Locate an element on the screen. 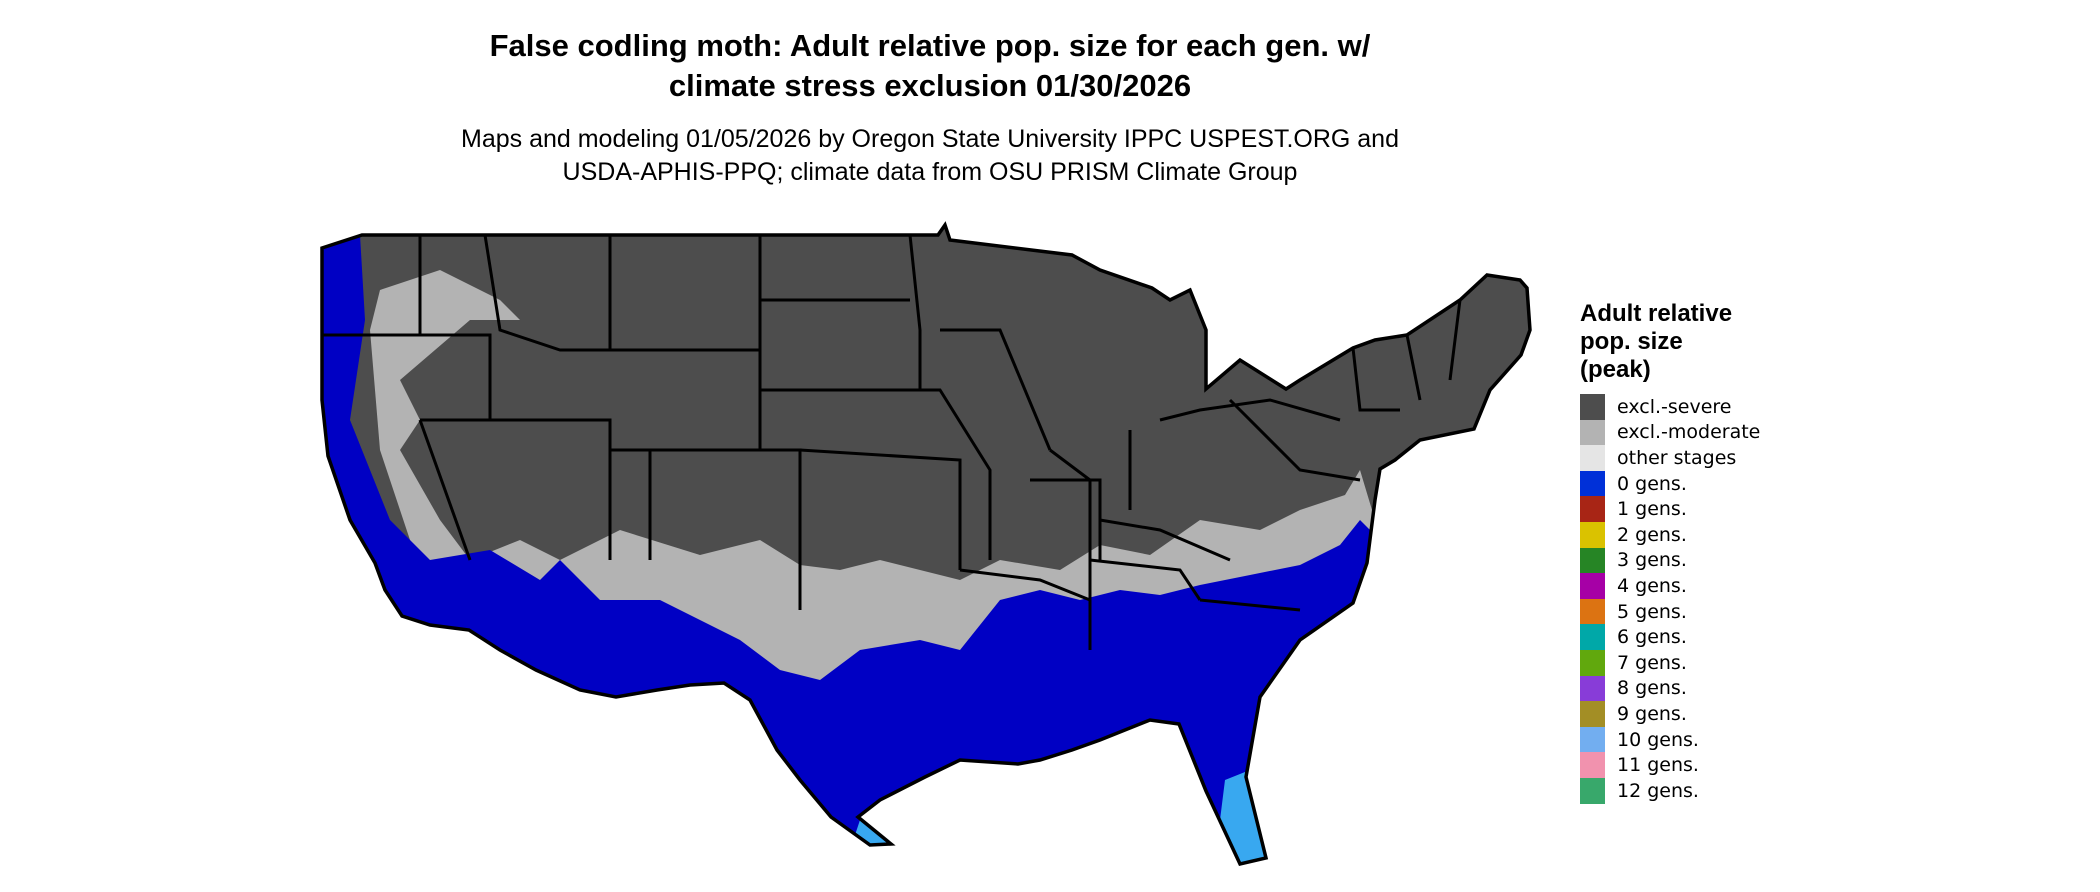 This screenshot has width=2100, height=892. legend-item: 1 gens. is located at coordinates (1670, 509).